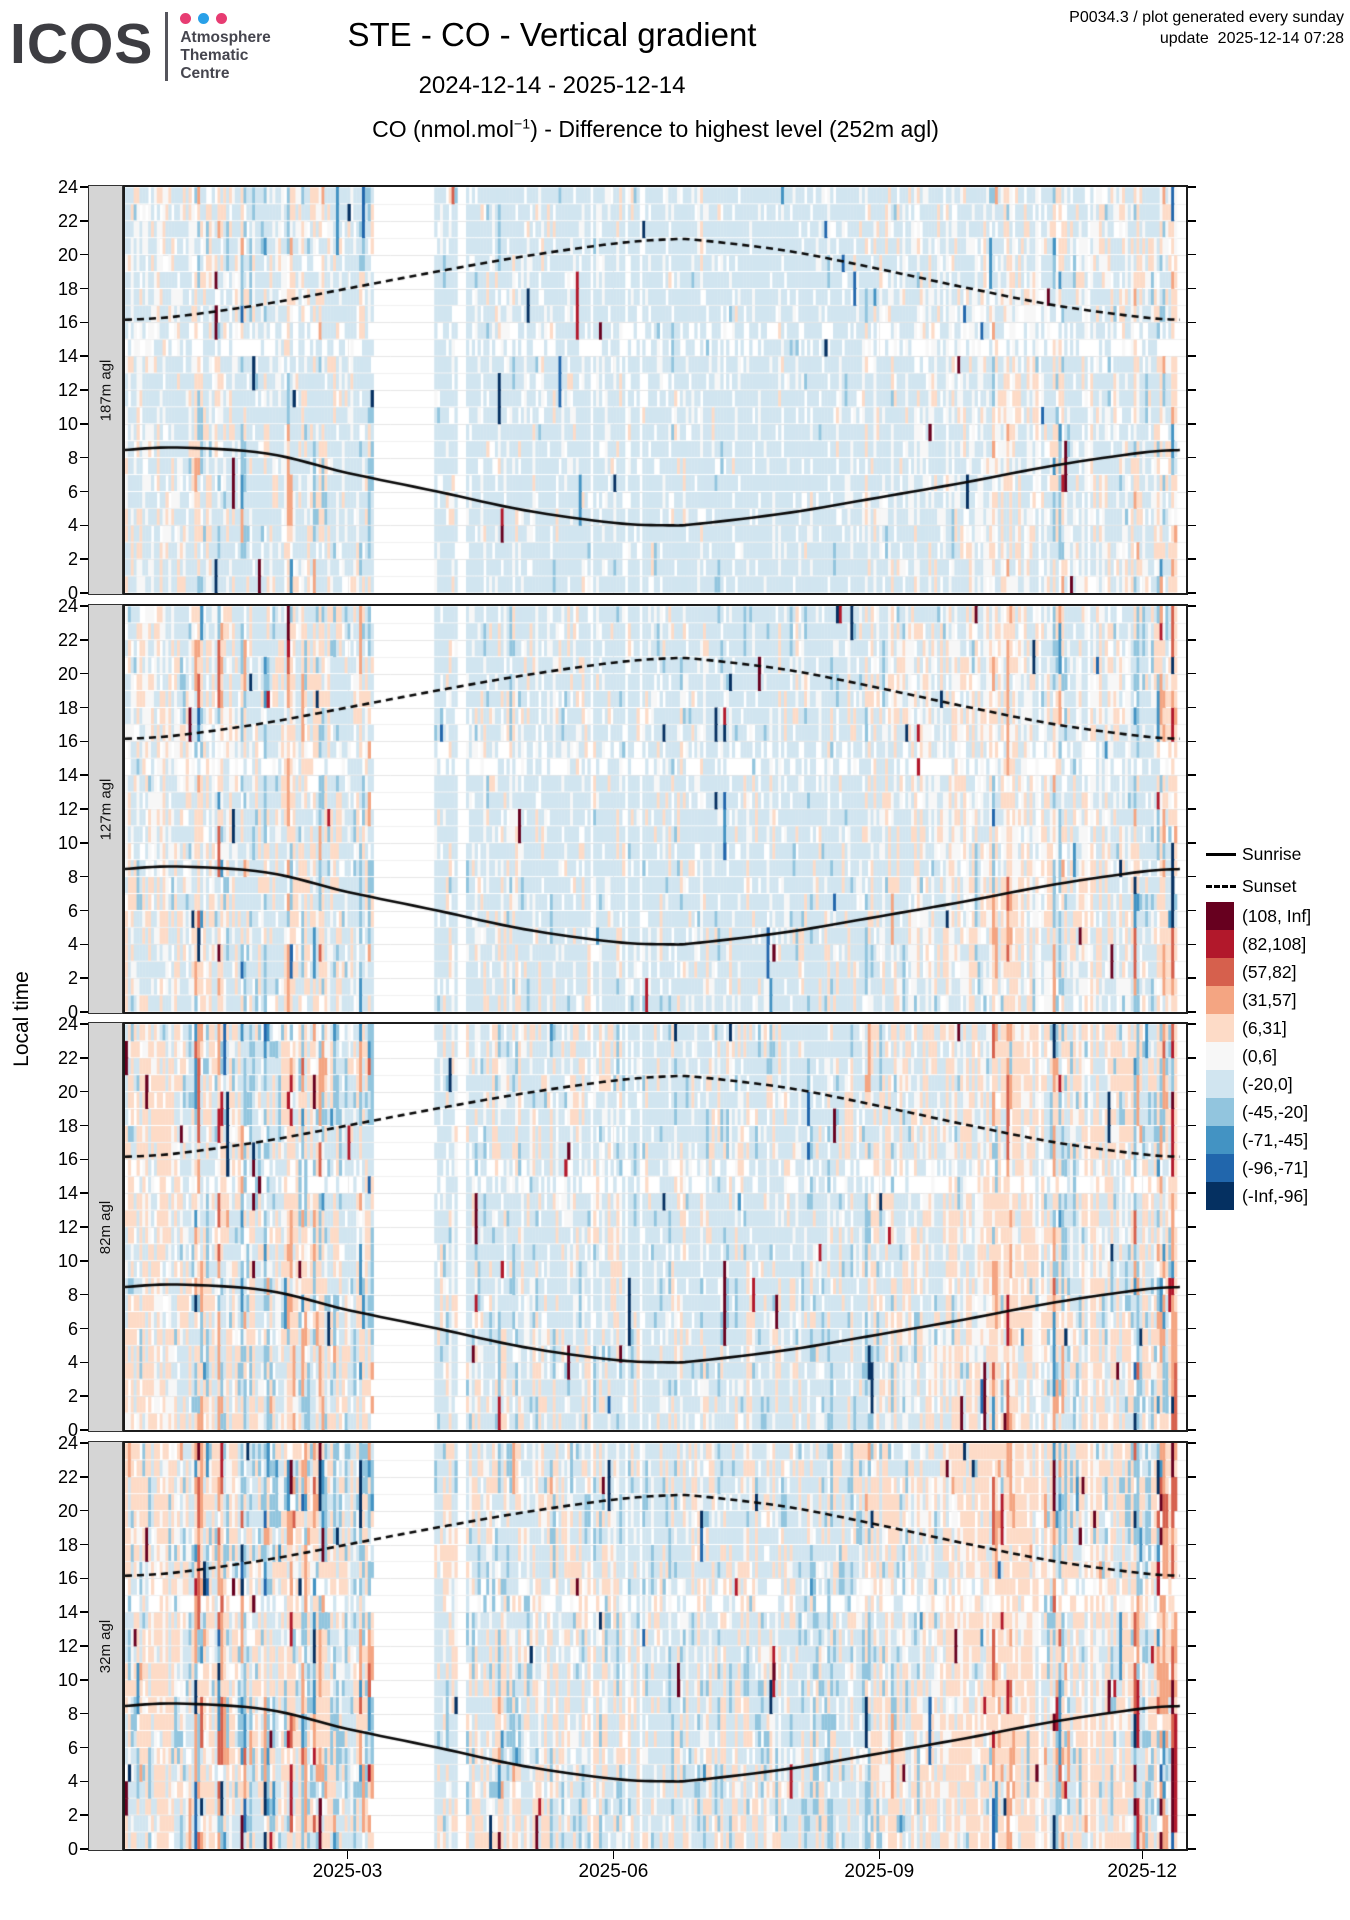  Describe the element at coordinates (1267, 1083) in the screenshot. I see `legend-bin-label: (-20,0]` at that location.